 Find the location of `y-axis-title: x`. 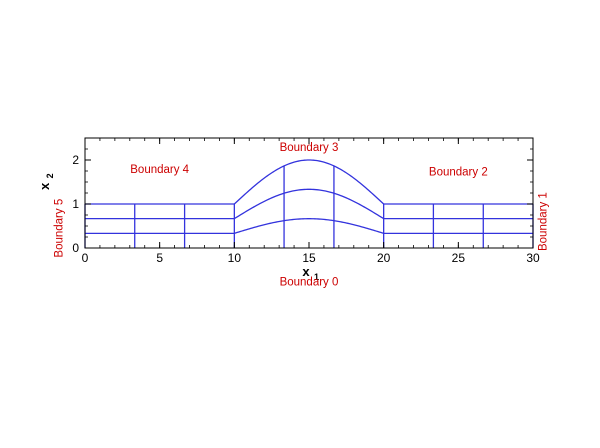

y-axis-title: x is located at coordinates (44, 186).